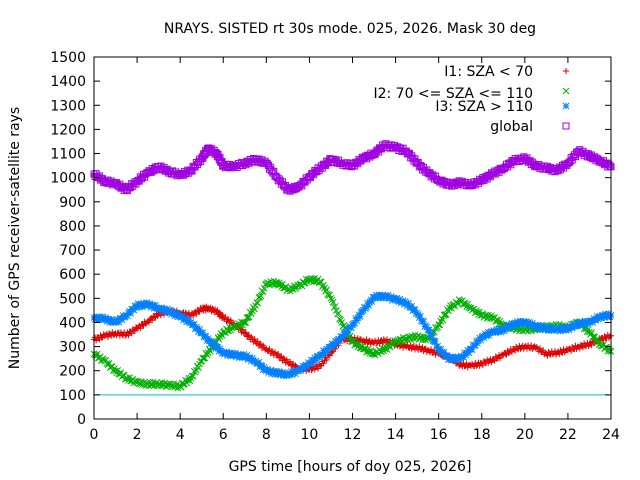  Describe the element at coordinates (137, 435) in the screenshot. I see `x-tick-label-2: 2` at that location.